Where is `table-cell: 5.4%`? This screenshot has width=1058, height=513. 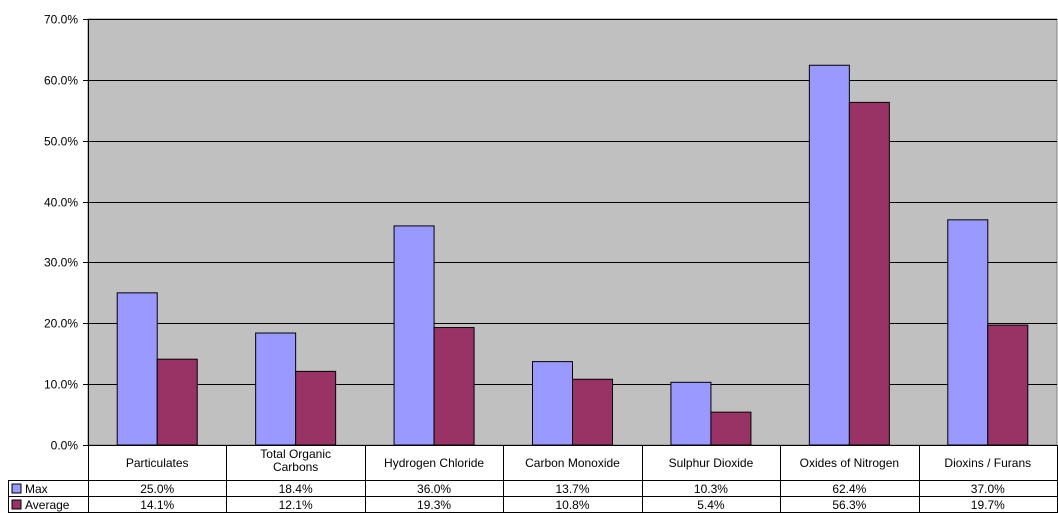 table-cell: 5.4% is located at coordinates (711, 505).